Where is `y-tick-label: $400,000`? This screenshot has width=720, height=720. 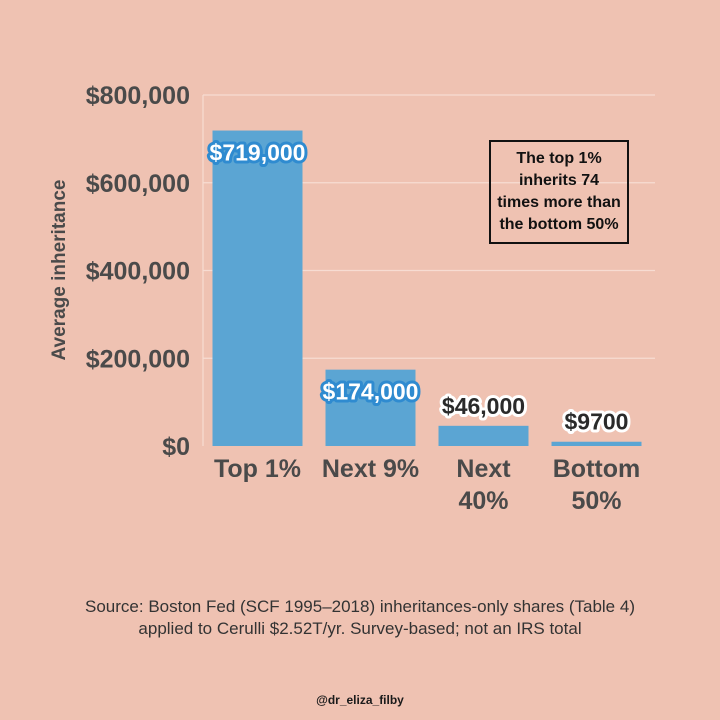 y-tick-label: $400,000 is located at coordinates (138, 272).